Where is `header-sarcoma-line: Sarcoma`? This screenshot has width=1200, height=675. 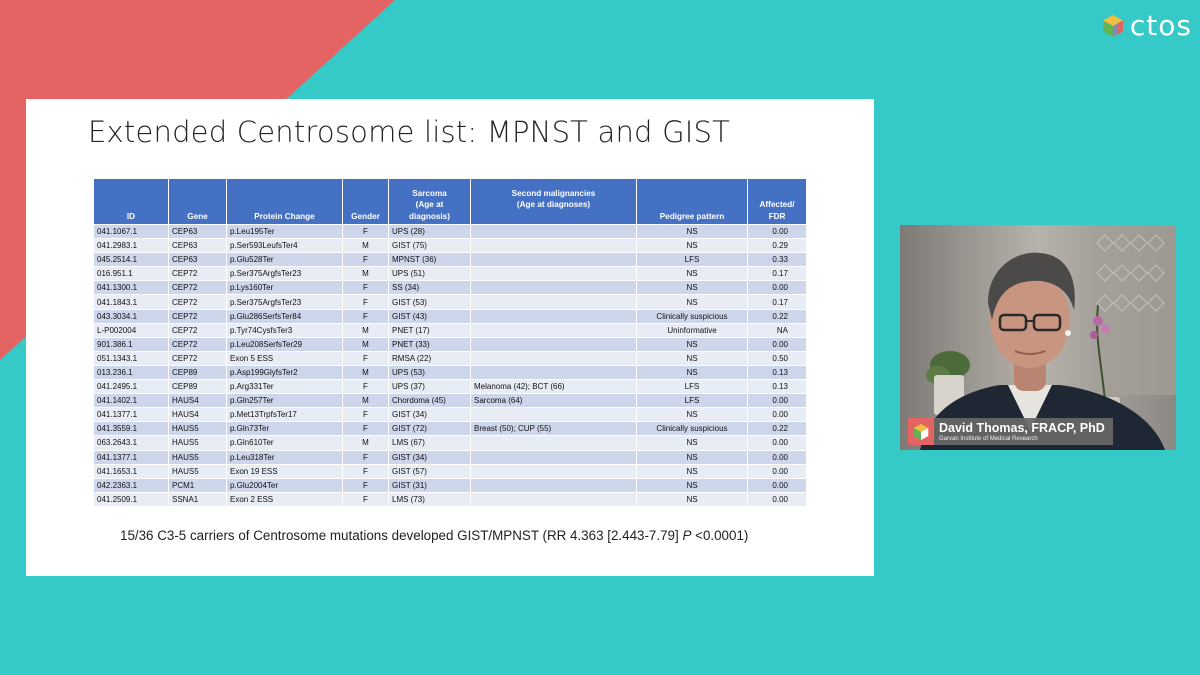
header-sarcoma-line: Sarcoma is located at coordinates (429, 193).